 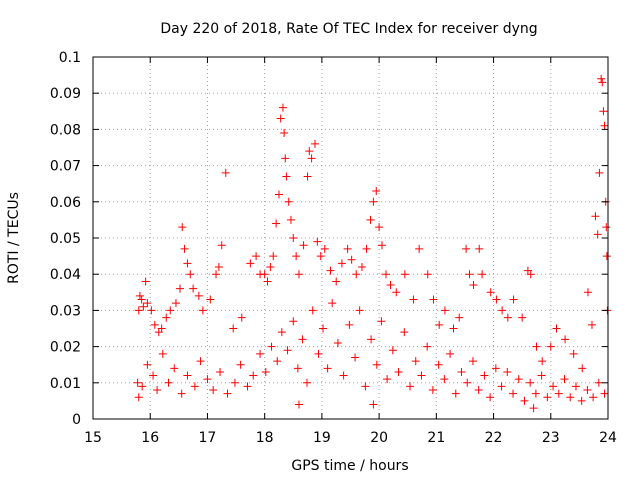 What do you see at coordinates (65, 94) in the screenshot?
I see `y-tick-label: 0.09` at bounding box center [65, 94].